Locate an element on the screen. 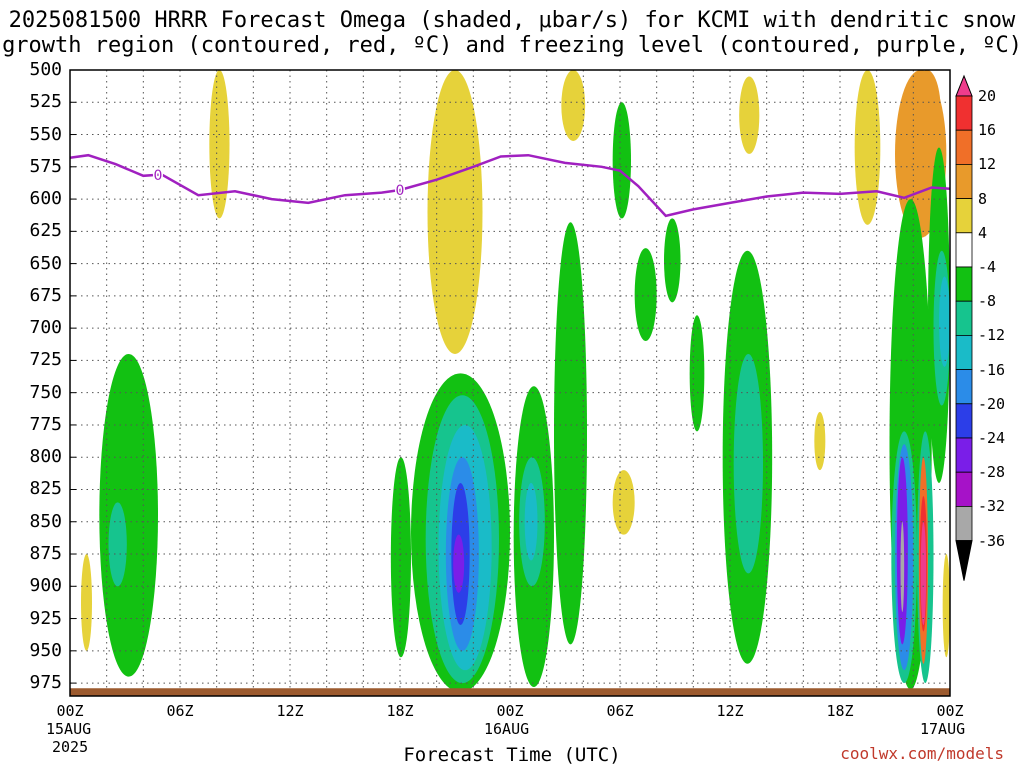 This screenshot has width=1024, height=768. end-day-label: 17AUG is located at coordinates (943, 729).